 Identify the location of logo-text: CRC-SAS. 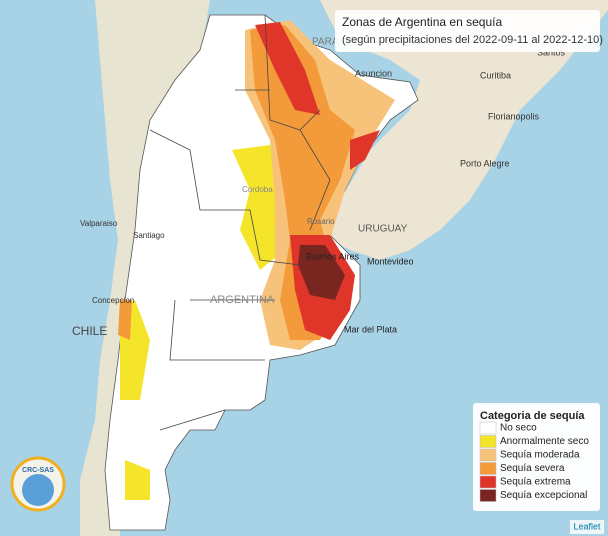
(38, 470).